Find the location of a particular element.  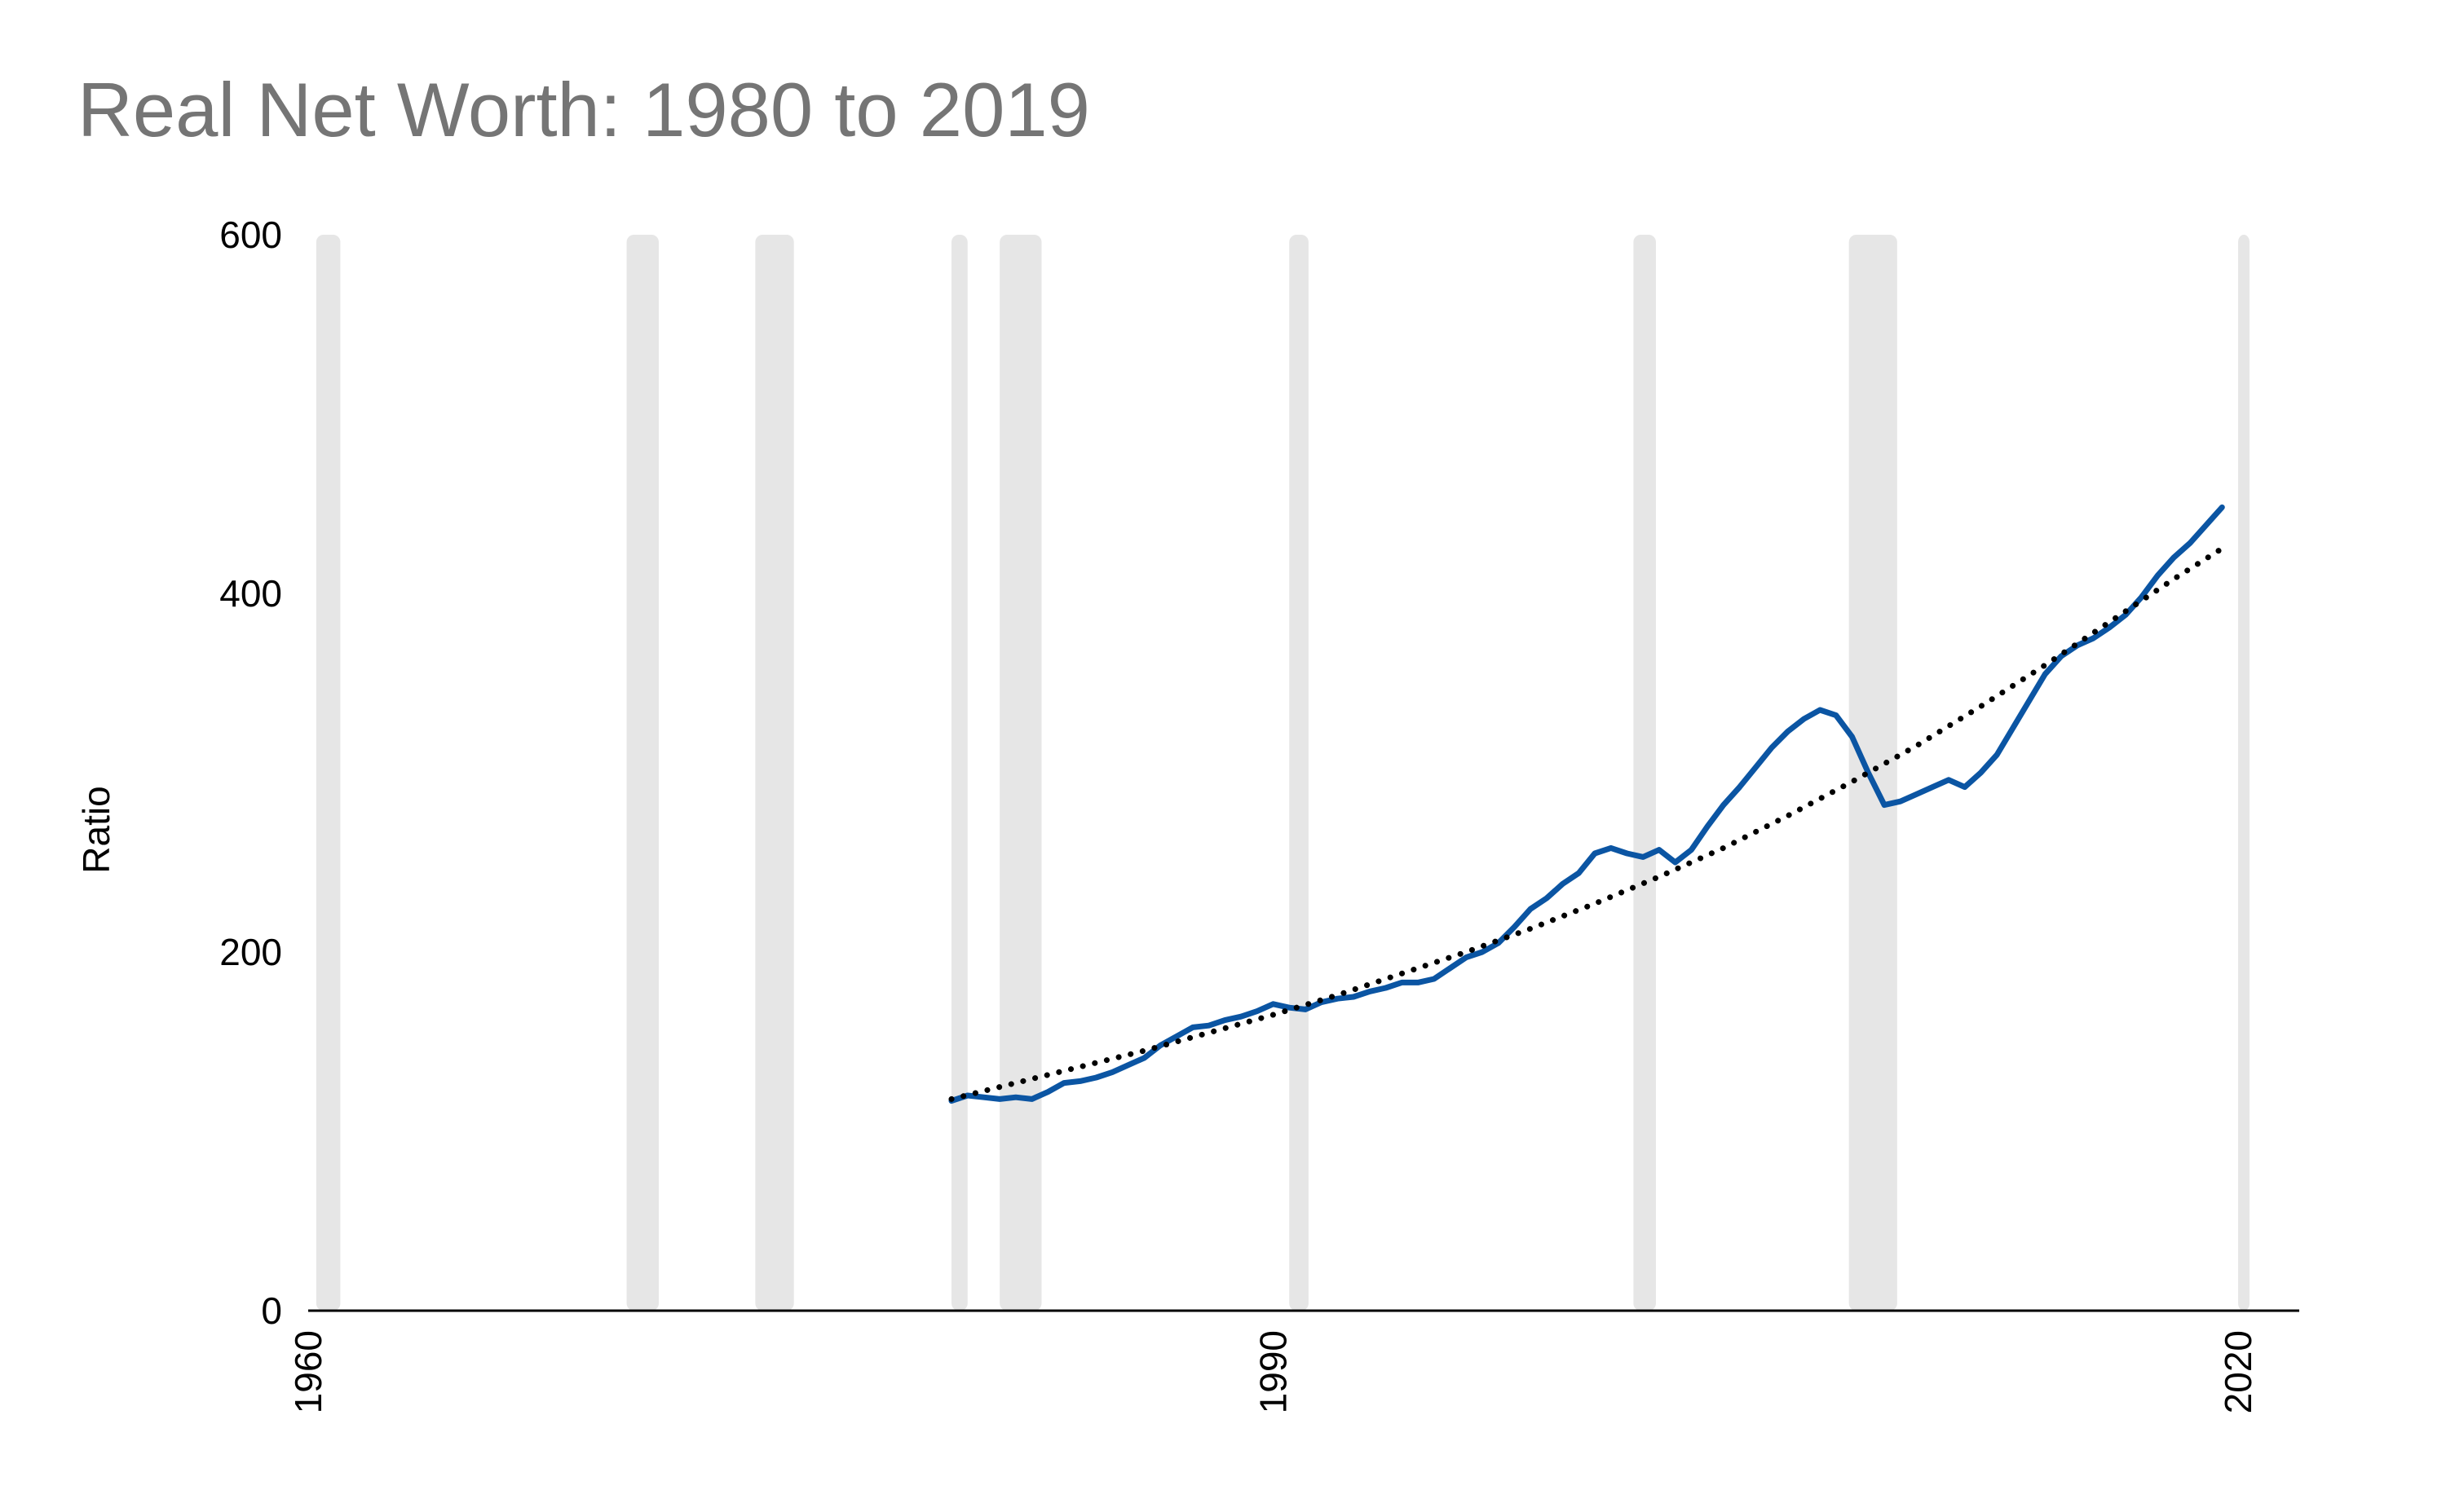

x-tick-labels: 1960 1990 2020 is located at coordinates (1273, 1371).